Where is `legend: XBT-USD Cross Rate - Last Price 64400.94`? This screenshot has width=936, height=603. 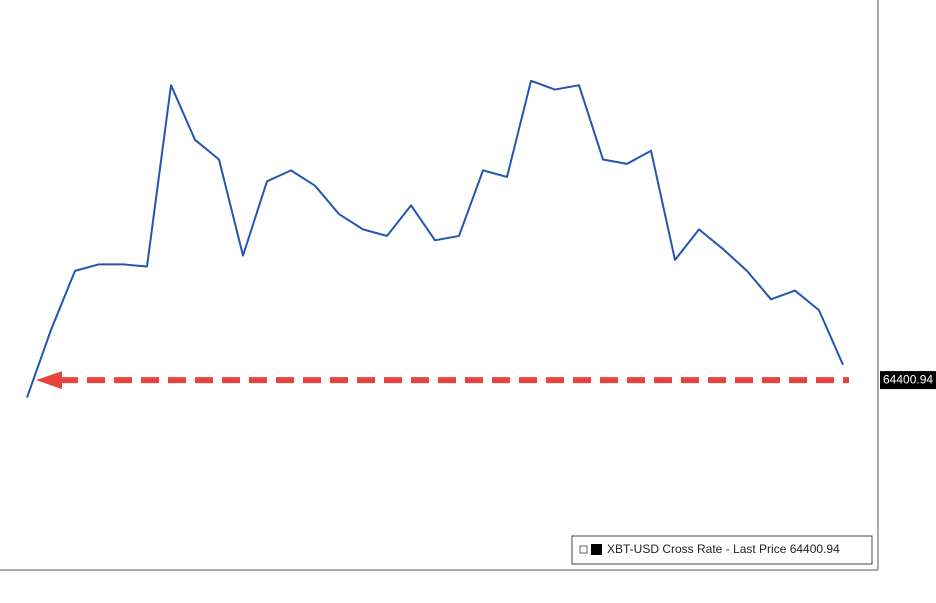
legend: XBT-USD Cross Rate - Last Price 64400.94 is located at coordinates (722, 550).